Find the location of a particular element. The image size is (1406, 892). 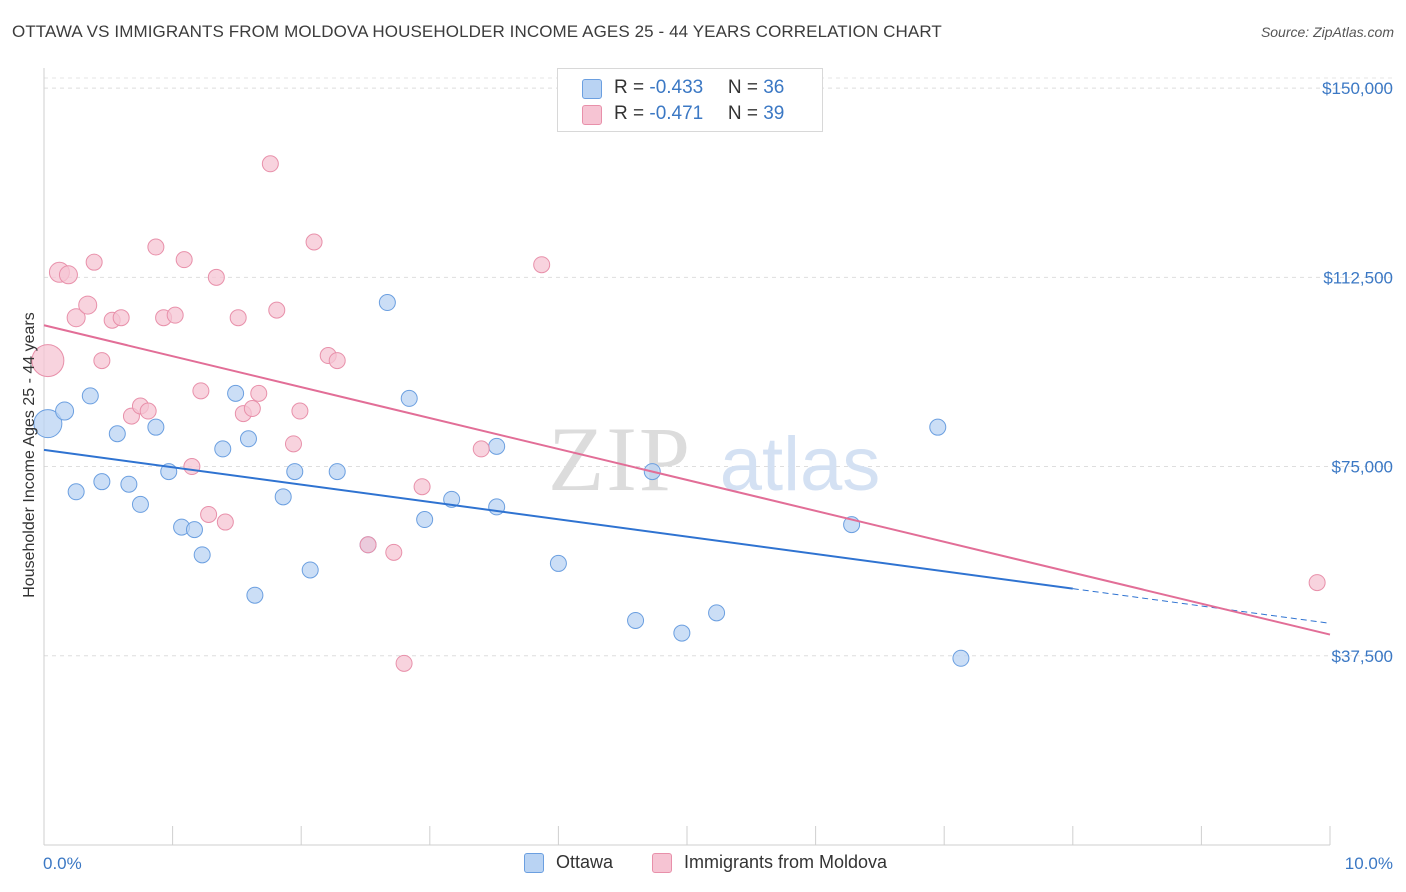

source-note: Source: ZipAtlas.com is located at coordinates (1327, 32).